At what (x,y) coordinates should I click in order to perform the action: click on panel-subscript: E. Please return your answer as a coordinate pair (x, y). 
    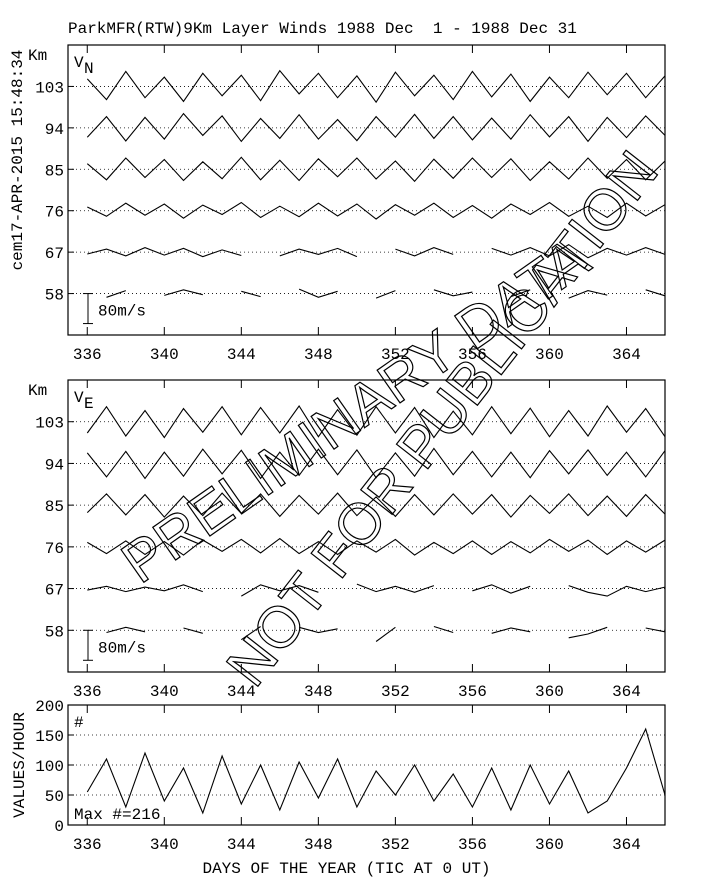
    Looking at the image, I should click on (89, 404).